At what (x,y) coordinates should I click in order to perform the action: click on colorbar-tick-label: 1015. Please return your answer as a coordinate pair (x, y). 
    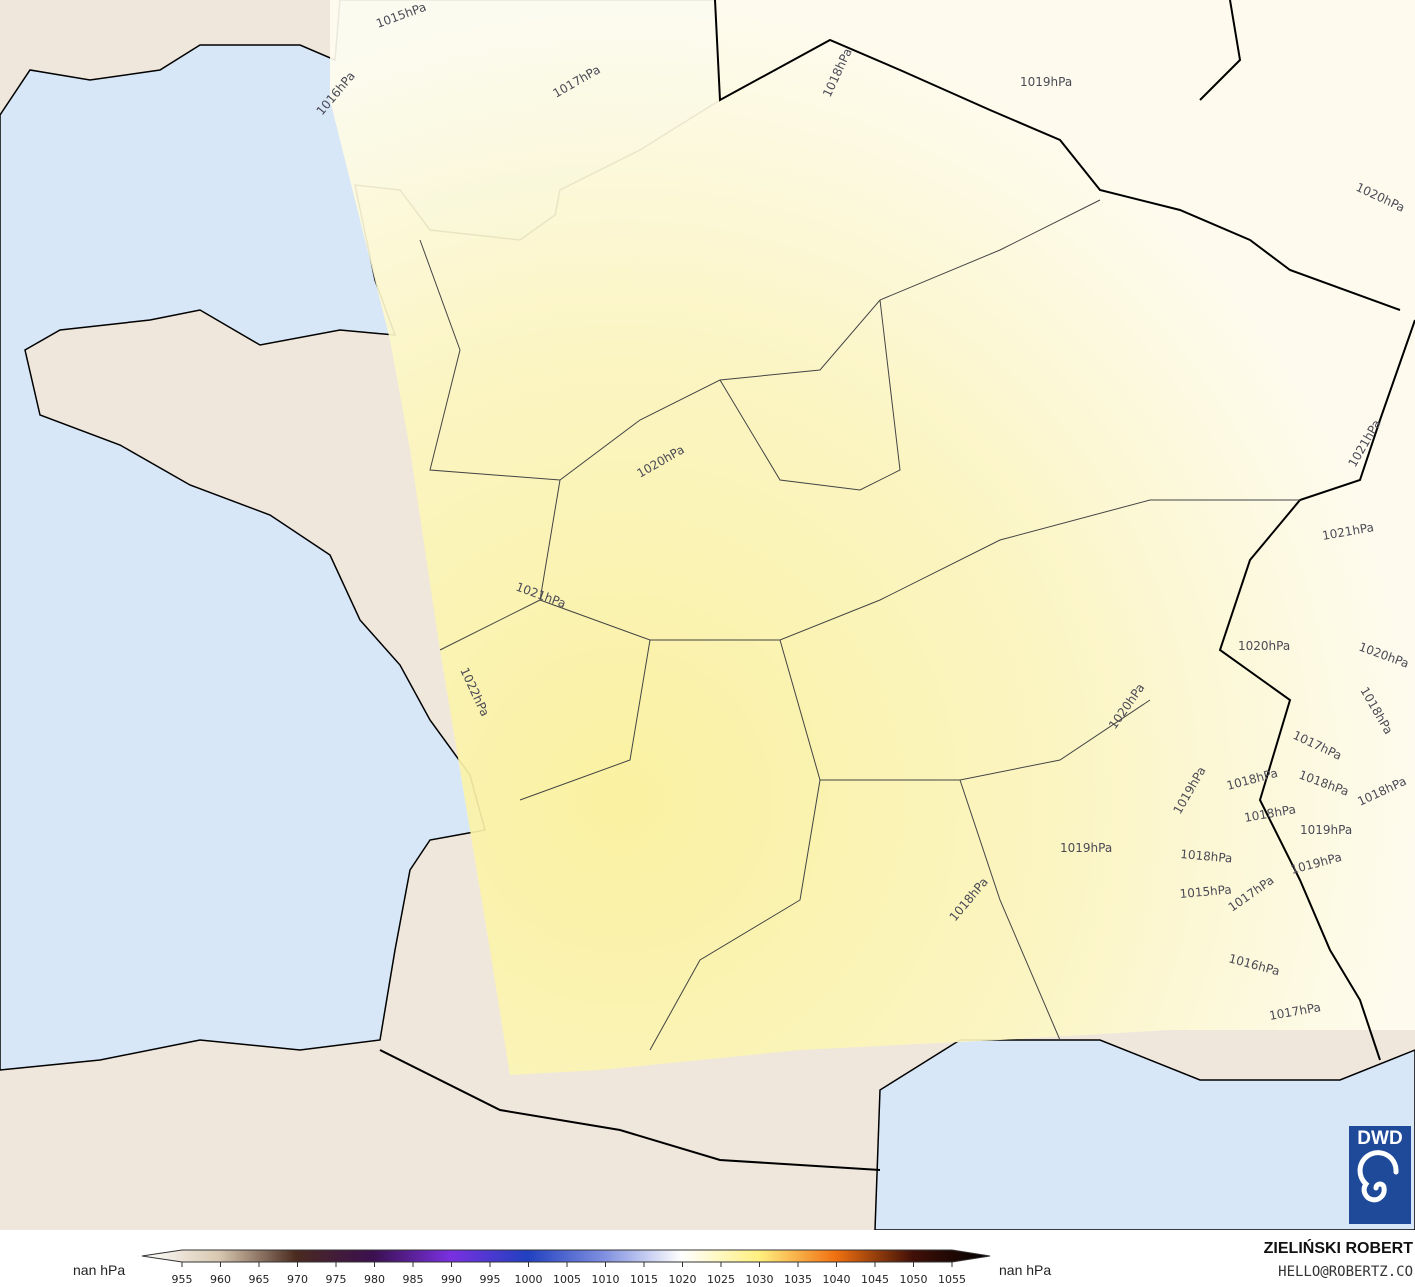
    Looking at the image, I should click on (644, 1279).